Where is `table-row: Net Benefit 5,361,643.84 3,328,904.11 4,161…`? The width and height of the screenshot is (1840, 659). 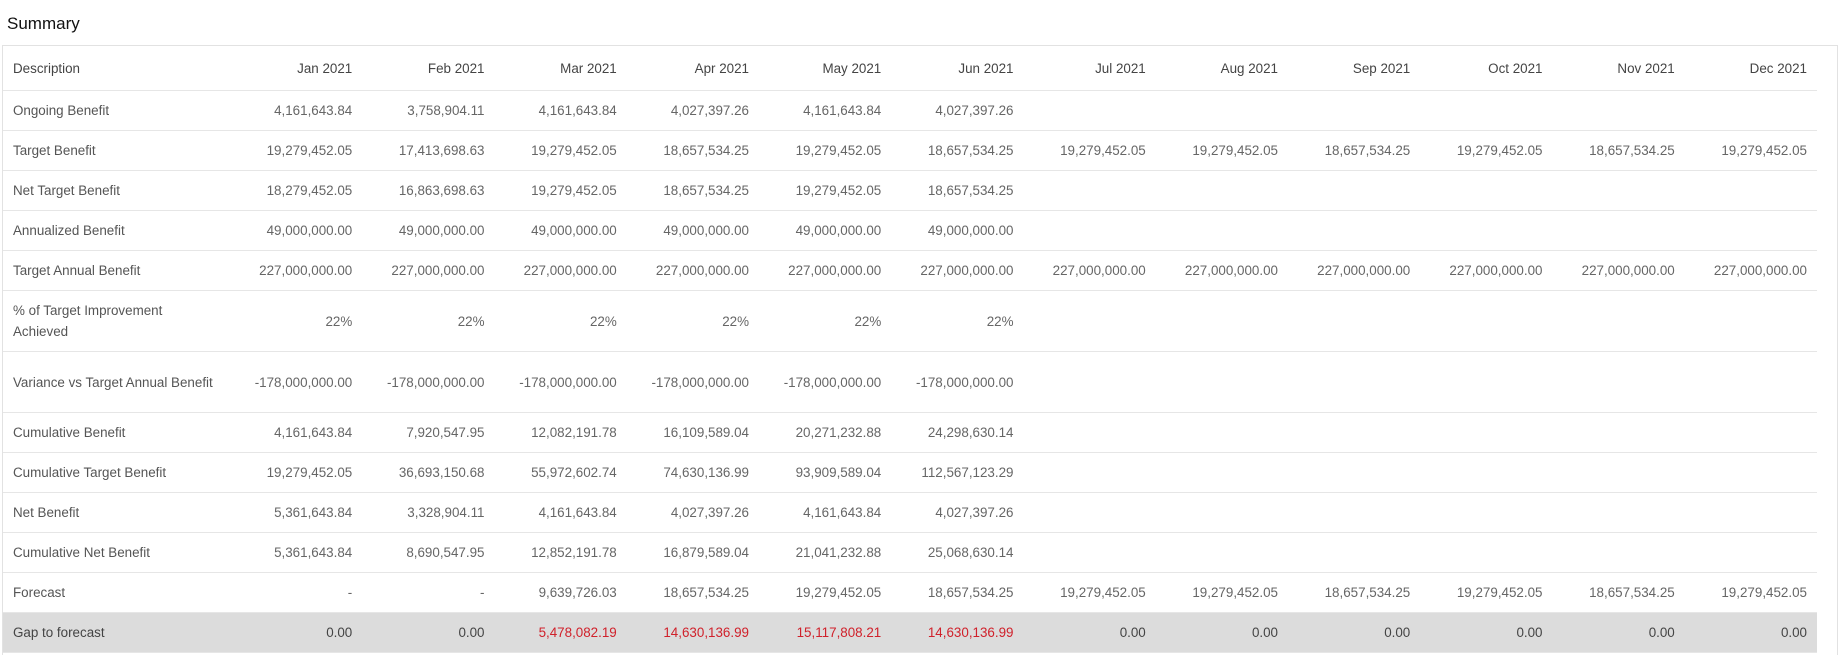 table-row: Net Benefit 5,361,643.84 3,328,904.11 4,161… is located at coordinates (910, 512).